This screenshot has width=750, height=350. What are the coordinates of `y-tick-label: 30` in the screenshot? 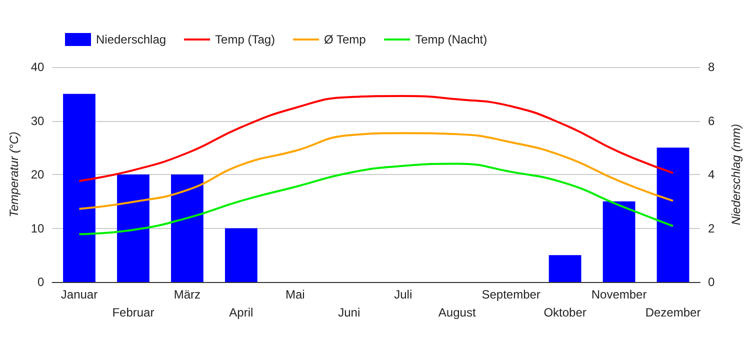 It's located at (37, 121).